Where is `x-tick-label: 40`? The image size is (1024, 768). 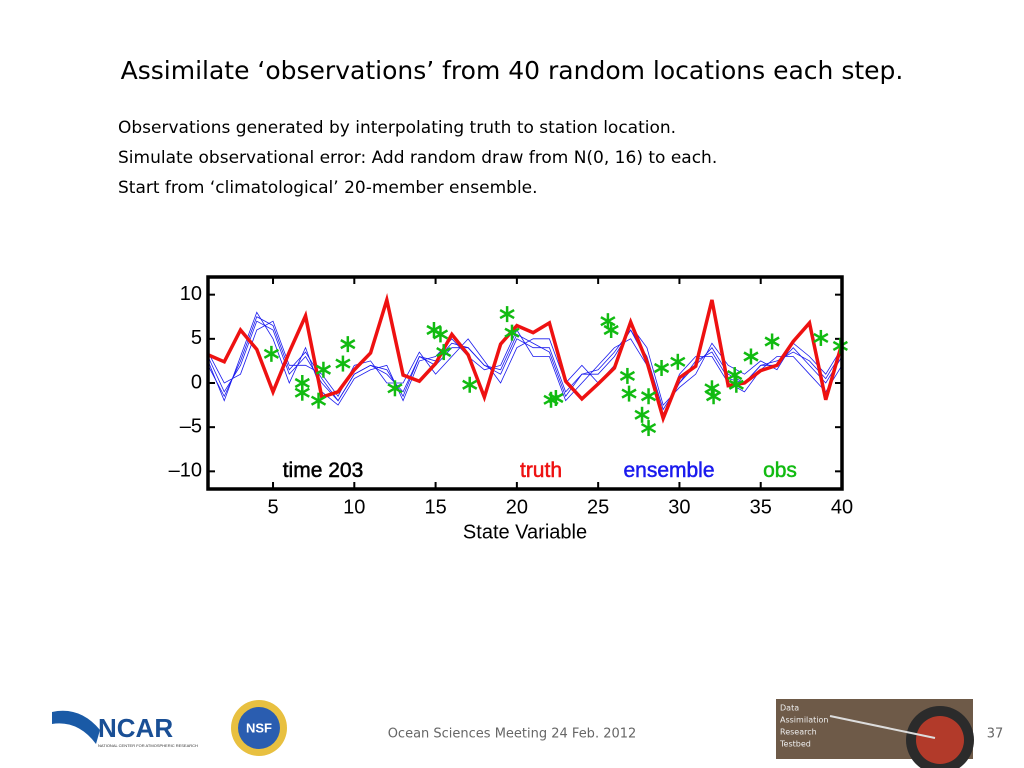 x-tick-label: 40 is located at coordinates (842, 507).